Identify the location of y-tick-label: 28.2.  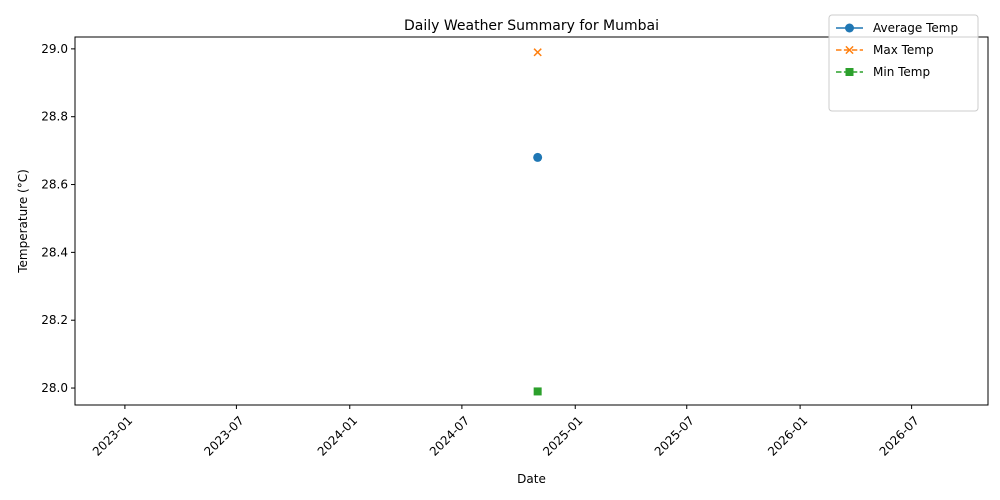
(54, 320).